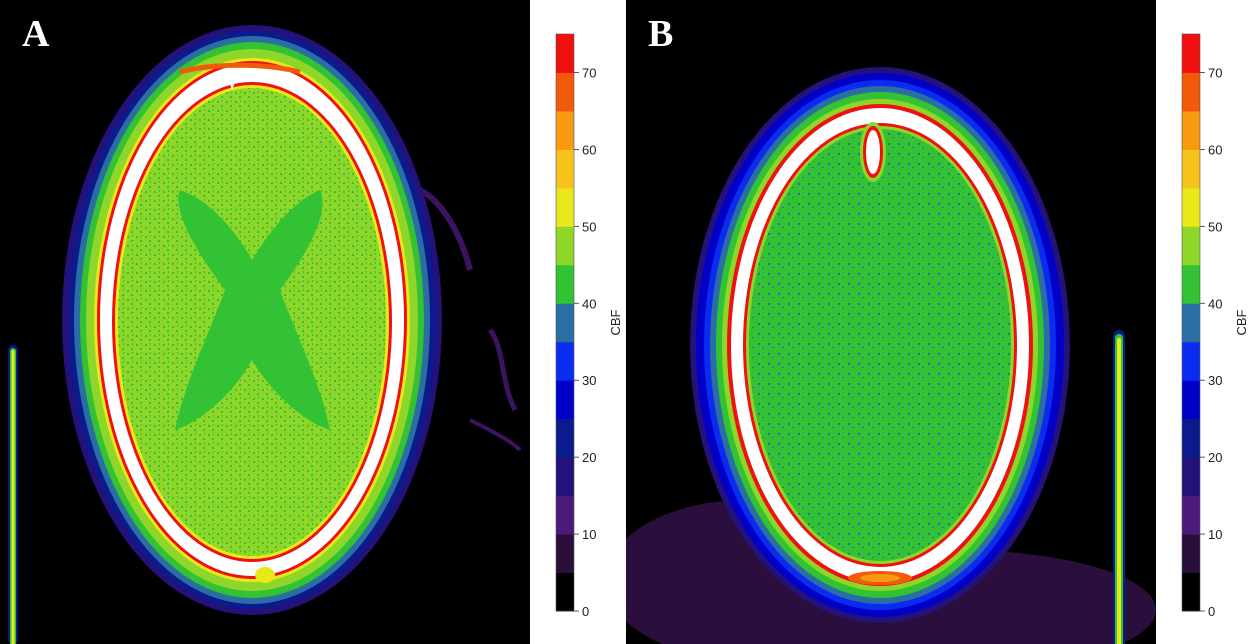  I want to click on panel-label-a: A, so click(36, 34).